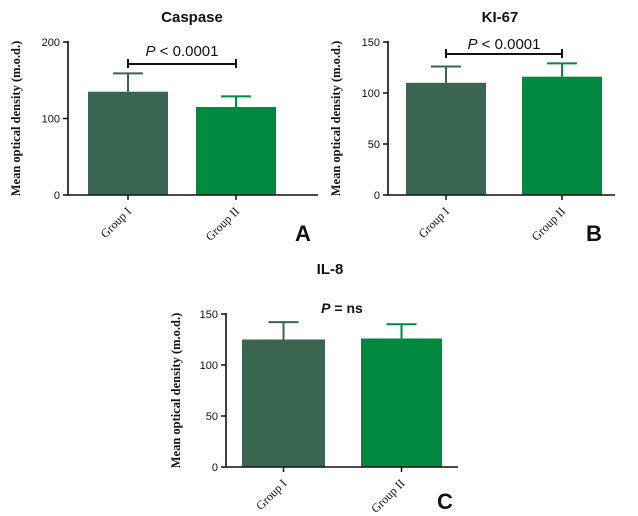 This screenshot has width=638, height=516. What do you see at coordinates (594, 233) in the screenshot?
I see `panel-label: B` at bounding box center [594, 233].